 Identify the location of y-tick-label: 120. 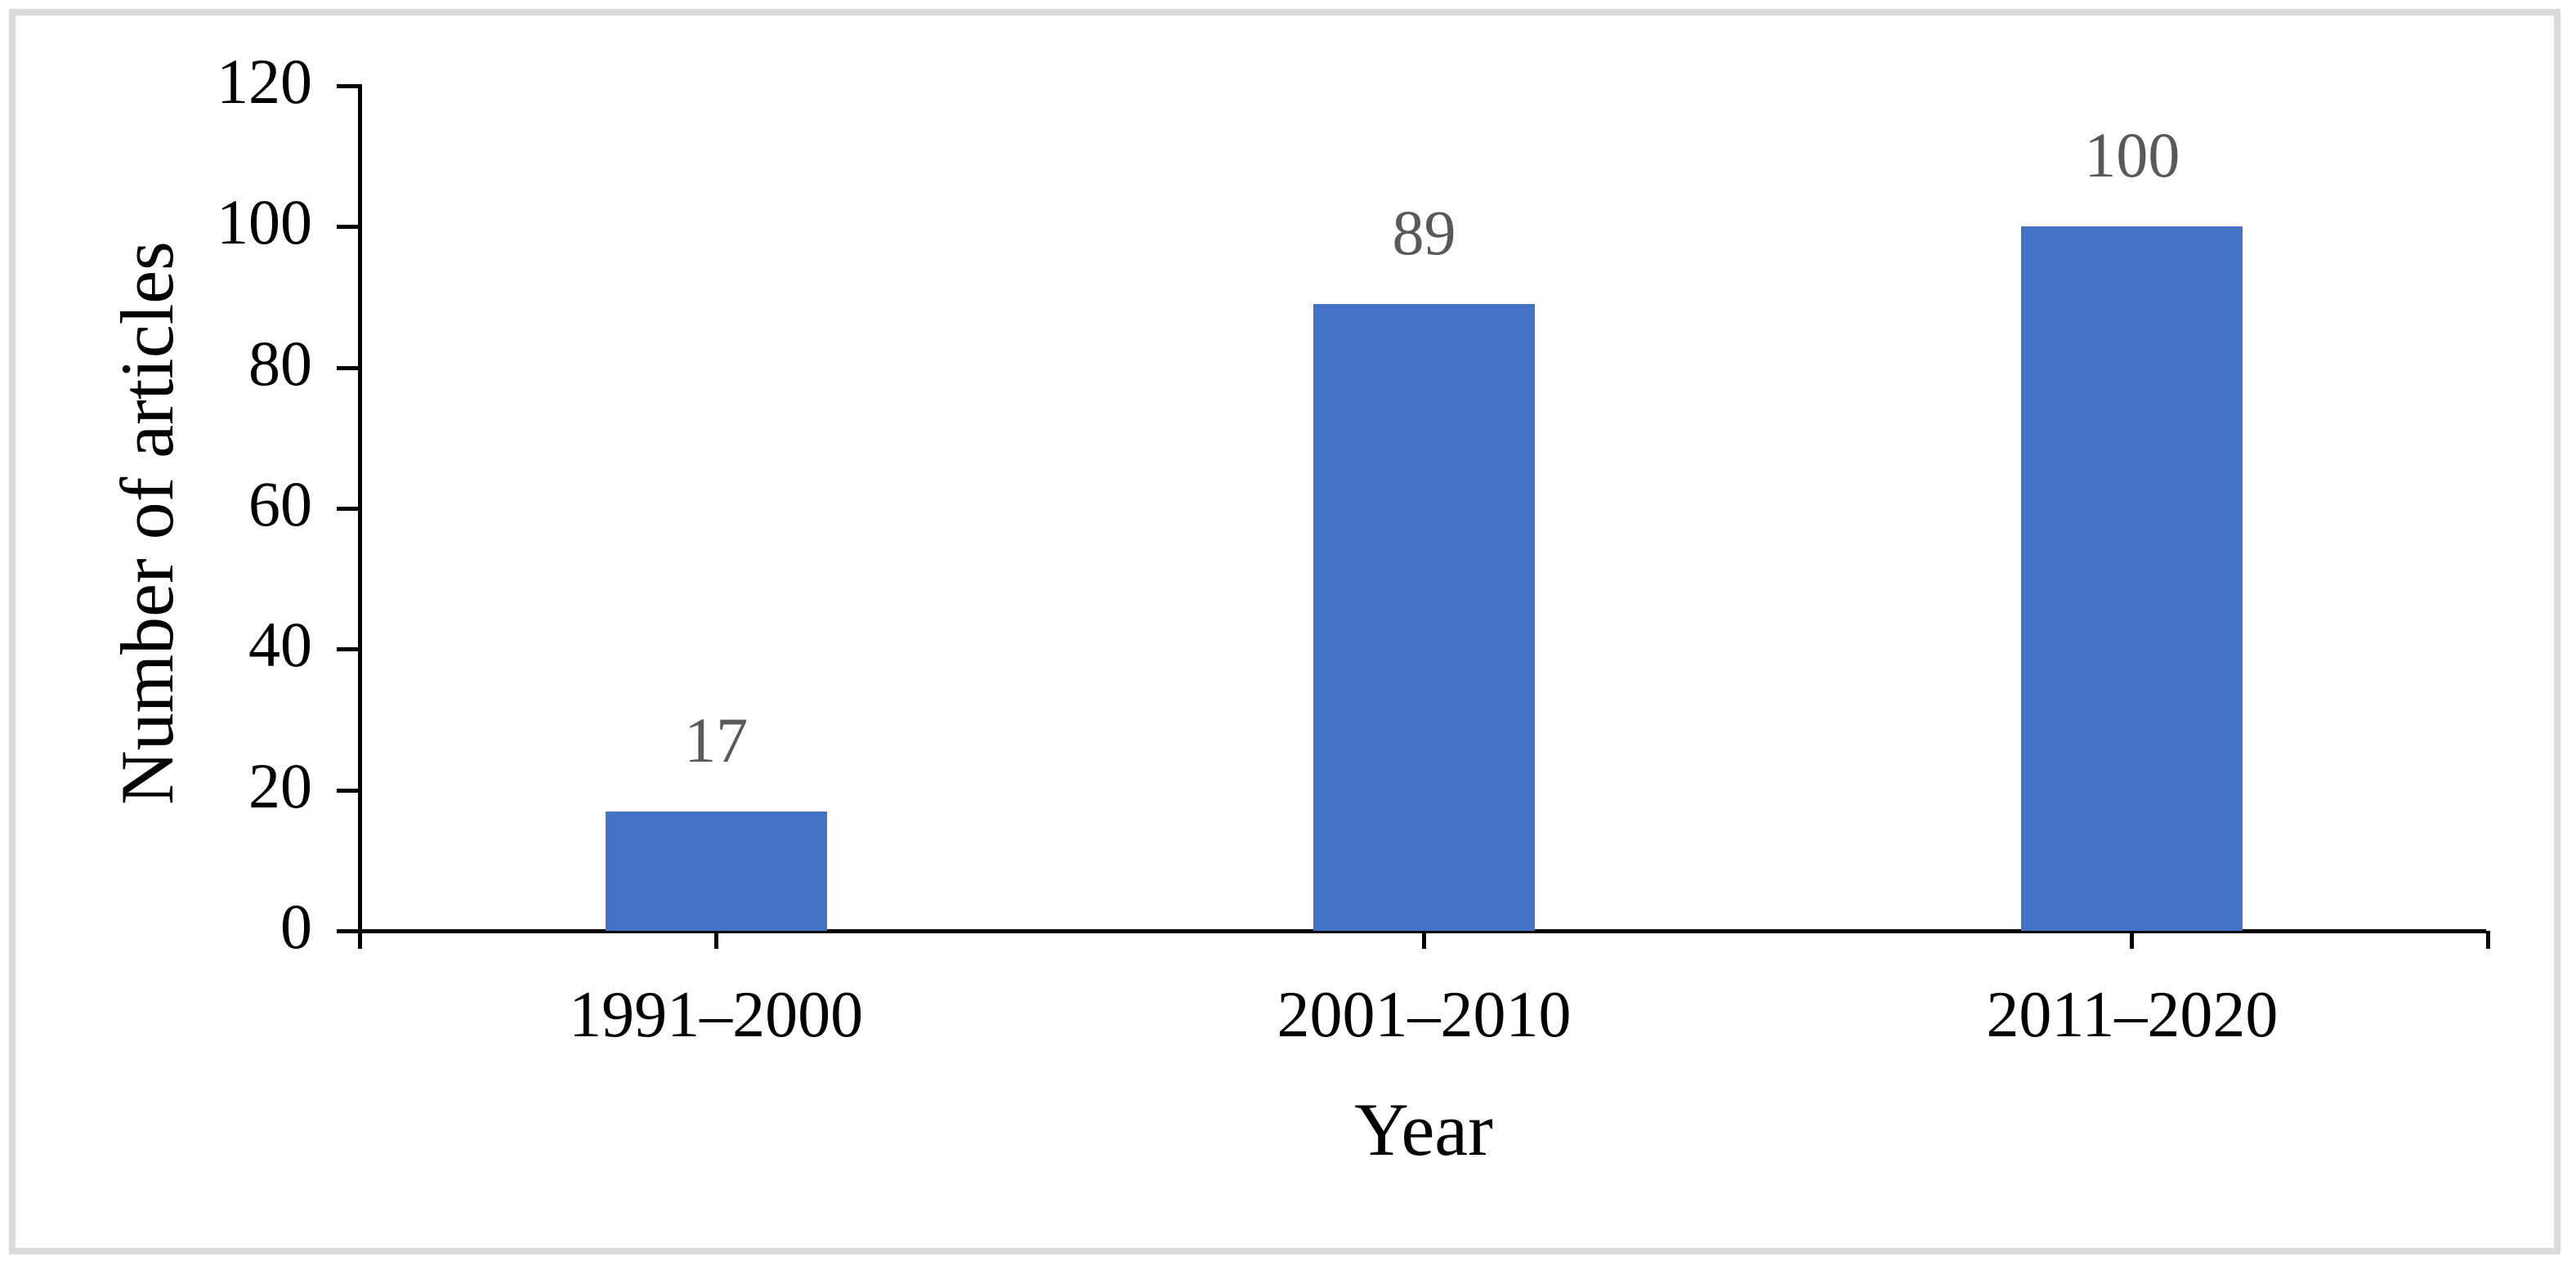
(264, 81).